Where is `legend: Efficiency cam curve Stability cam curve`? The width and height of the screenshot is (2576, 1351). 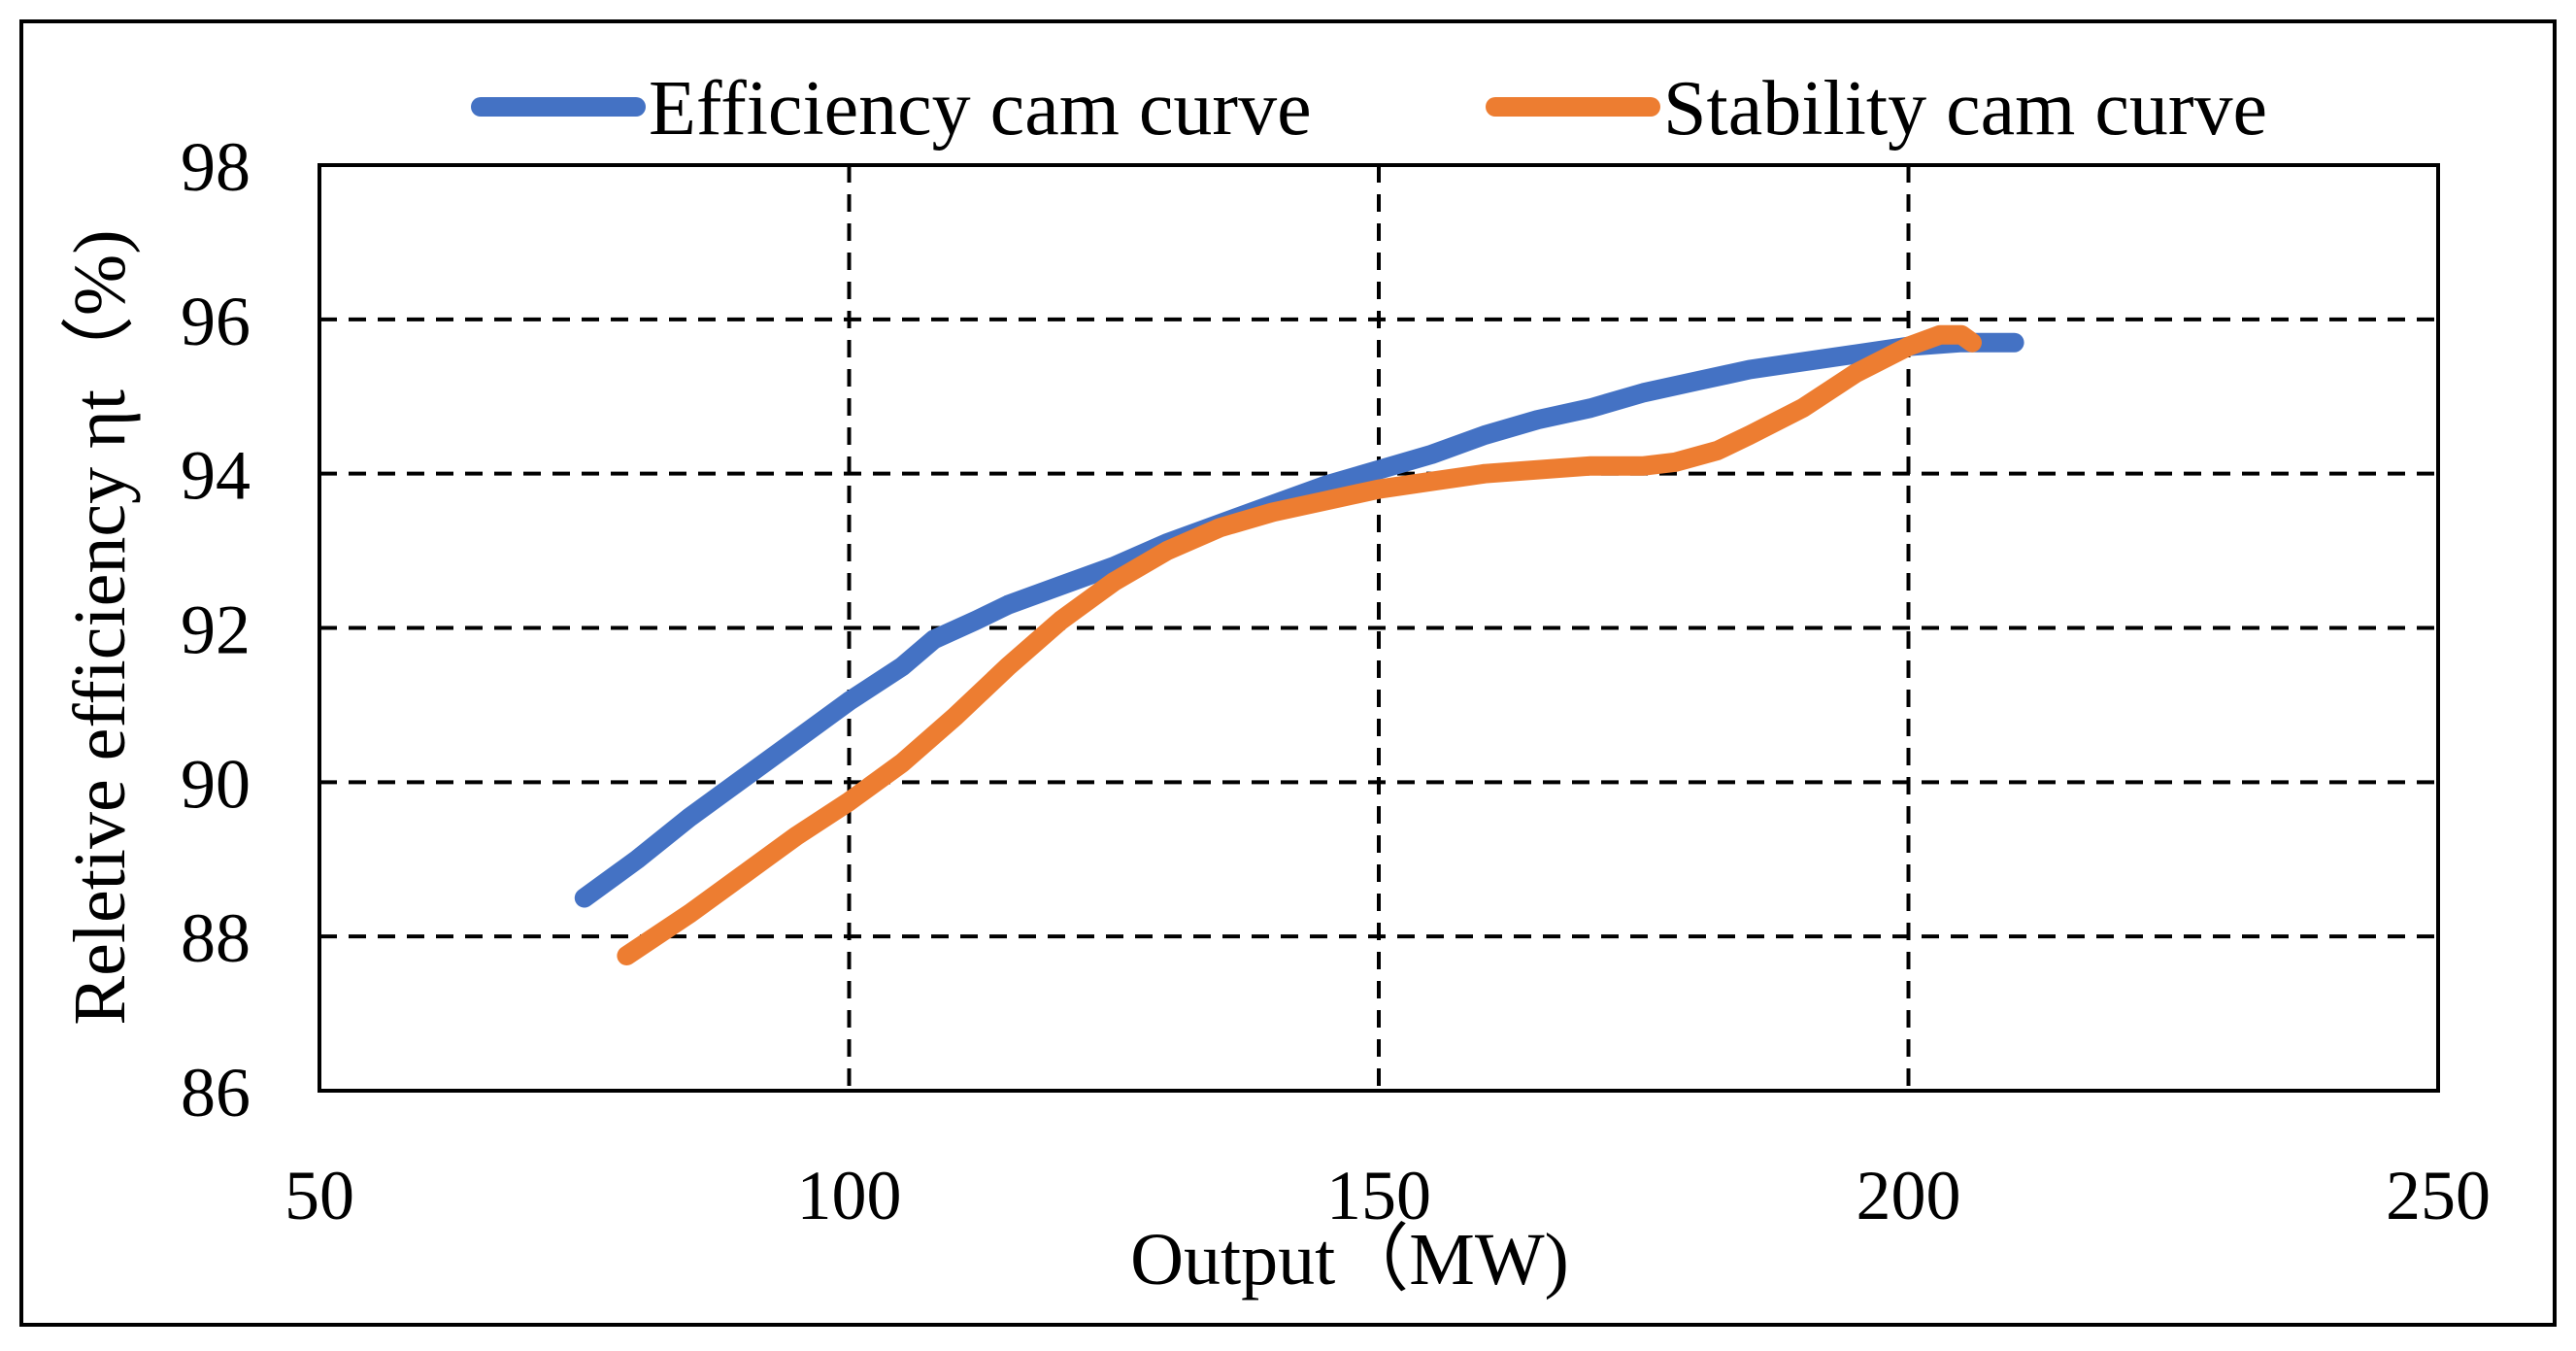
legend: Efficiency cam curve Stability cam curve is located at coordinates (1369, 109).